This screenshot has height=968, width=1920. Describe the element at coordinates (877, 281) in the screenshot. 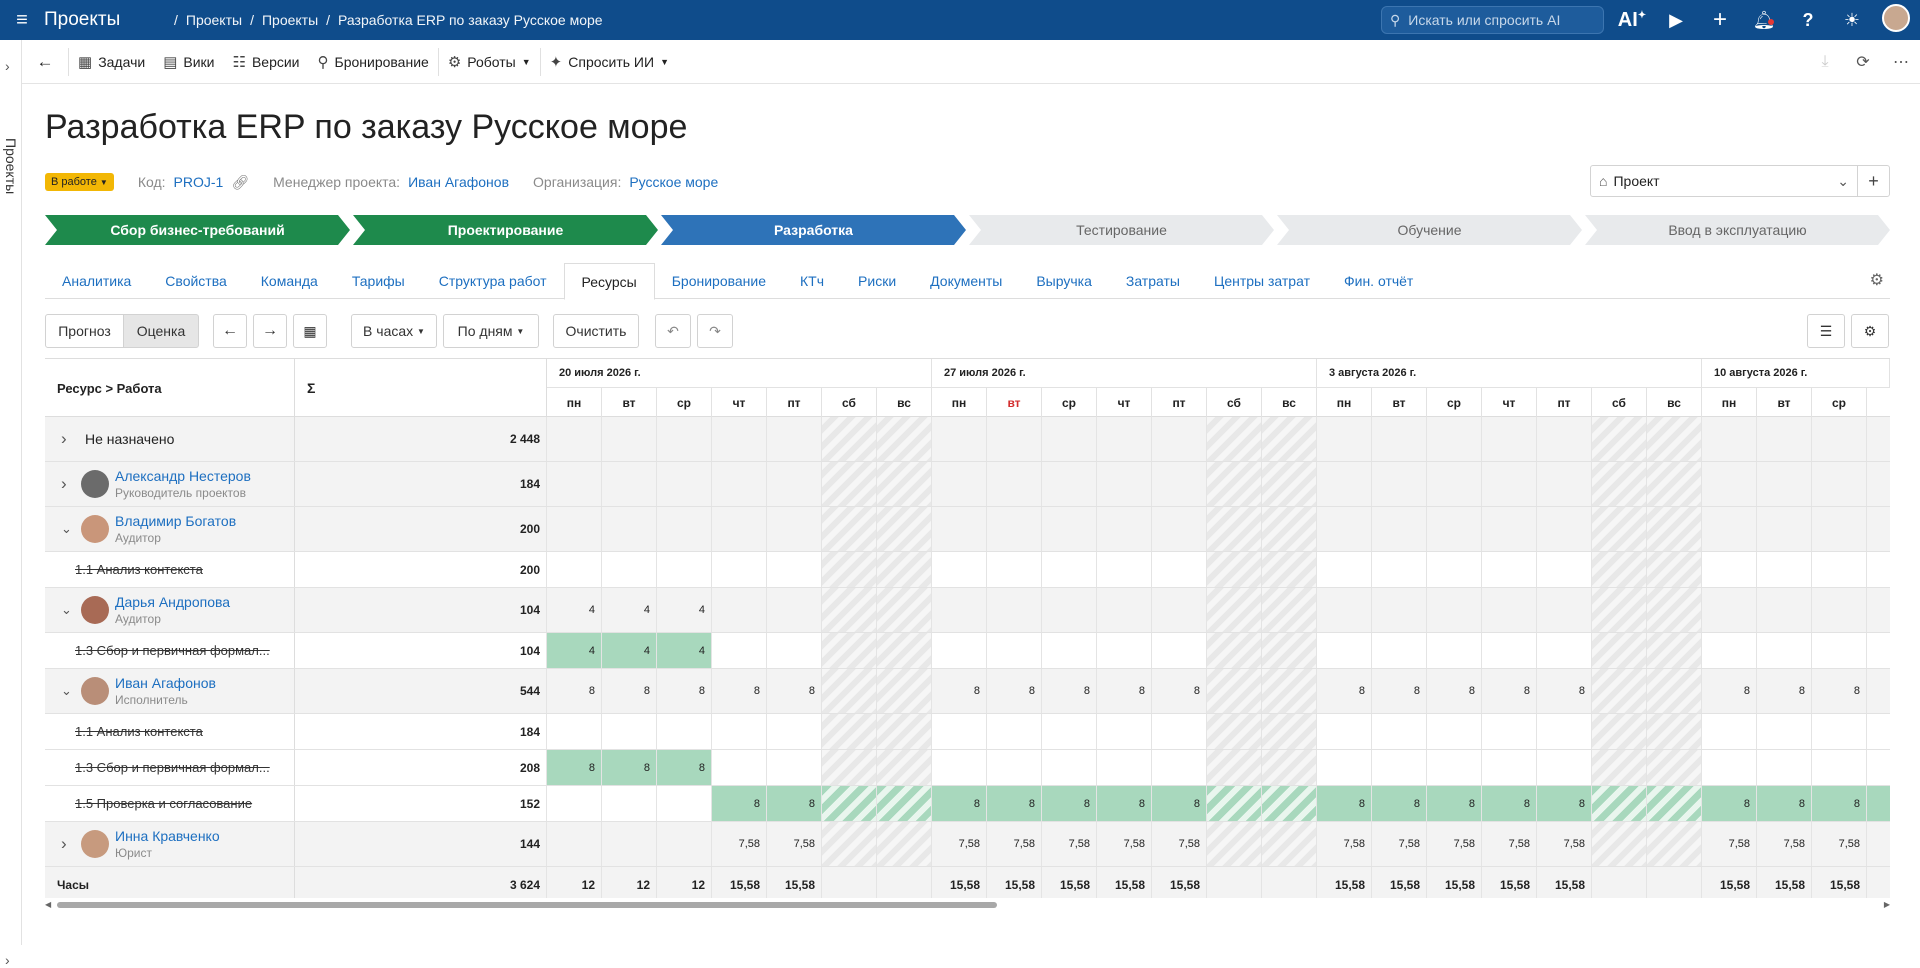

I see `tab-risks: Риски` at that location.